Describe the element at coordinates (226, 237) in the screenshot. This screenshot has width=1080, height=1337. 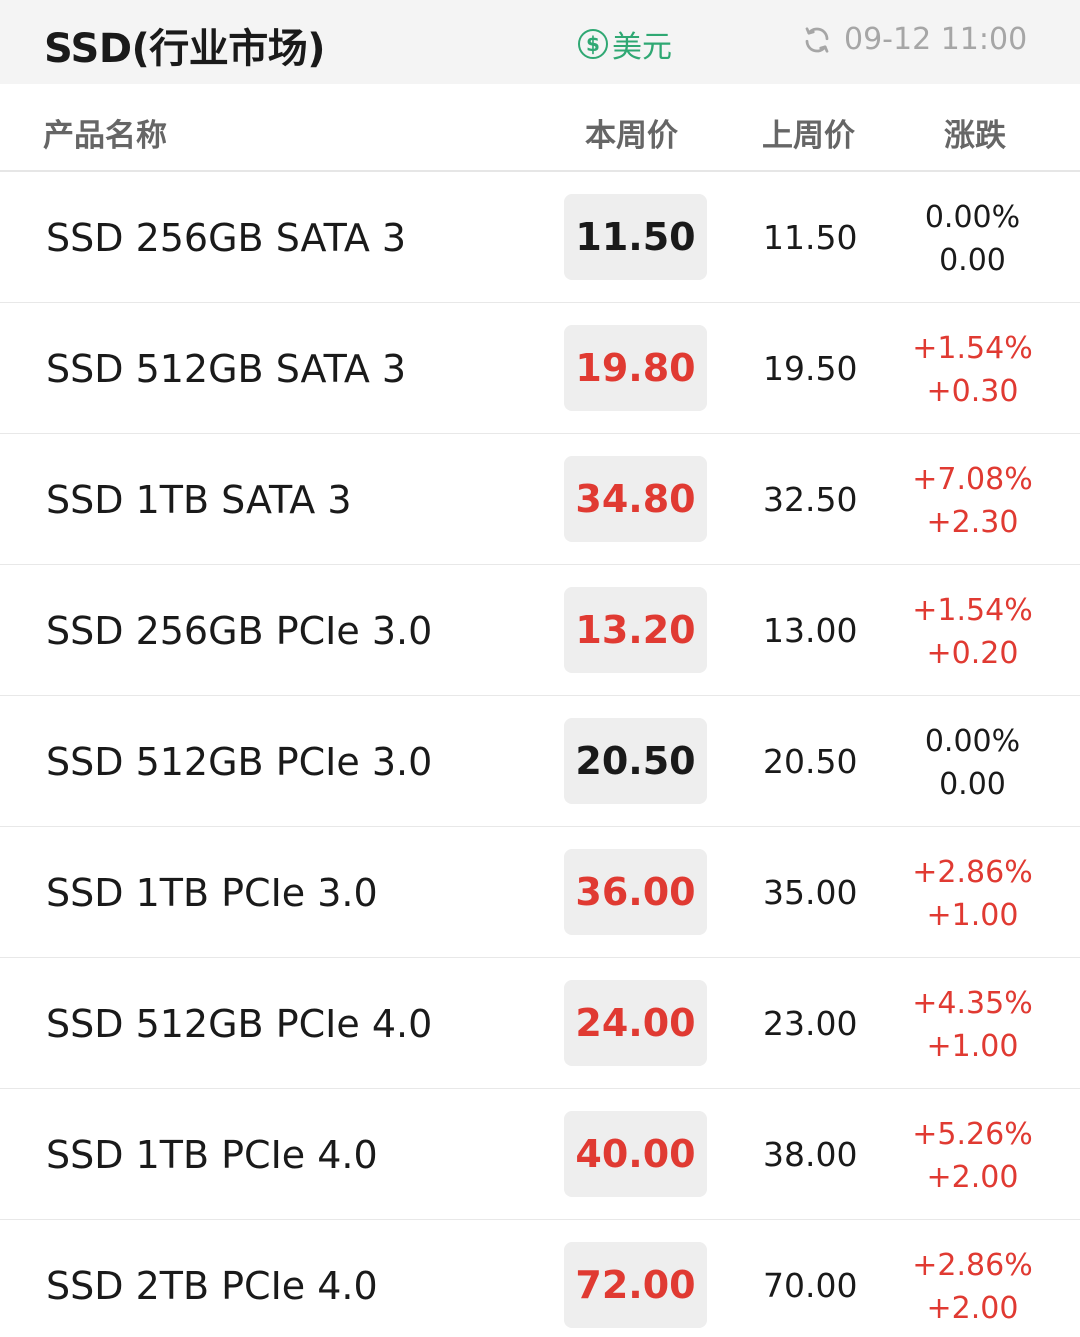
I see `product-name: SSD 256GB SATA 3` at that location.